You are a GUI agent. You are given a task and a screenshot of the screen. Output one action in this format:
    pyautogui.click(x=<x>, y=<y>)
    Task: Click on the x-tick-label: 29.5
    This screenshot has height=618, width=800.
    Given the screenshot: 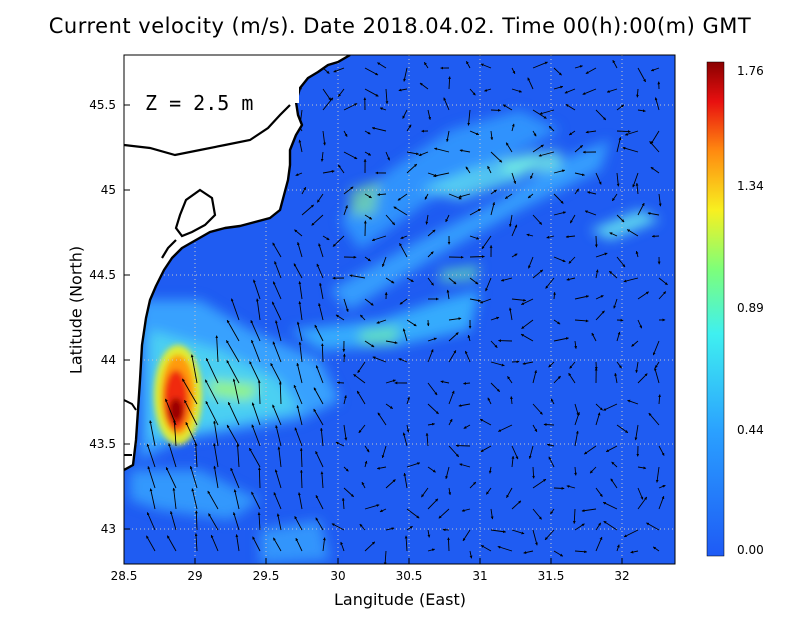 What is the action you would take?
    pyautogui.click(x=266, y=576)
    